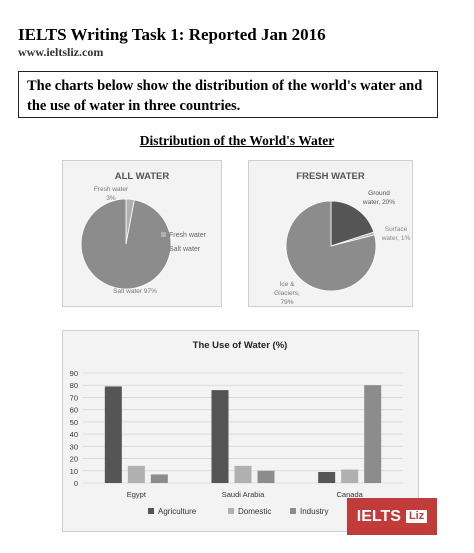 Image resolution: width=474 pixels, height=553 pixels. I want to click on y-tick-label-90: 90, so click(74, 373).